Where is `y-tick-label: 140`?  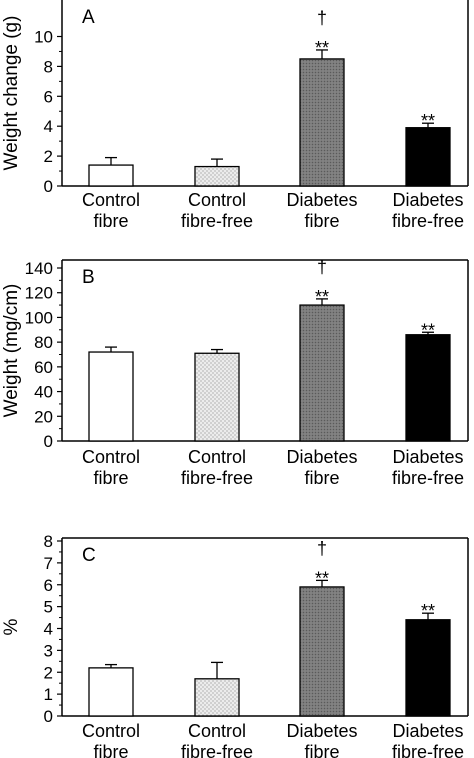
y-tick-label: 140 is located at coordinates (39, 268).